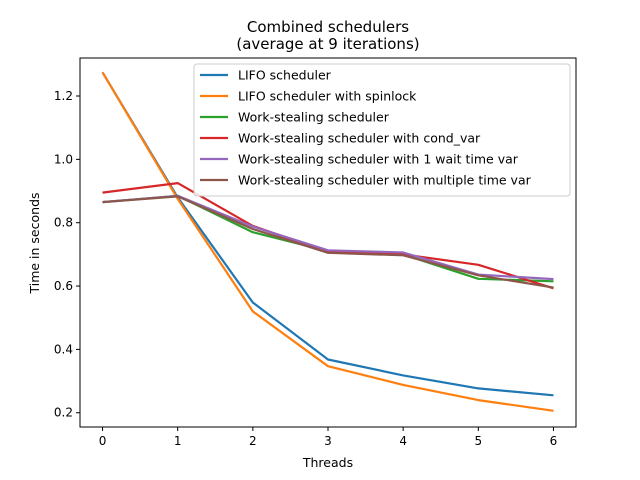  Describe the element at coordinates (327, 96) in the screenshot. I see `legend-label-2: LIFO scheduler with spinlock` at that location.